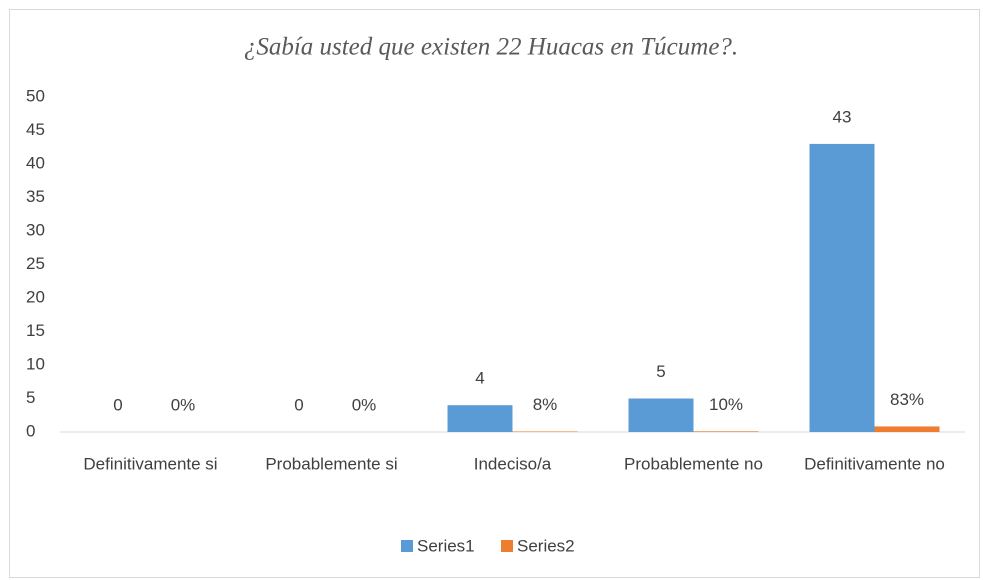 The image size is (983, 580). I want to click on data-label: 4, so click(479, 378).